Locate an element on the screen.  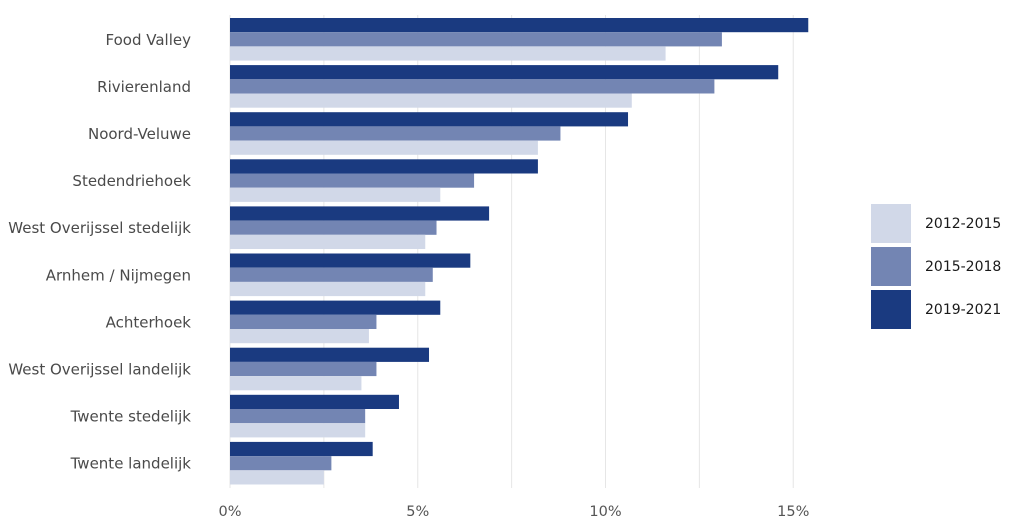
x-tick-label: 15% is located at coordinates (793, 512).